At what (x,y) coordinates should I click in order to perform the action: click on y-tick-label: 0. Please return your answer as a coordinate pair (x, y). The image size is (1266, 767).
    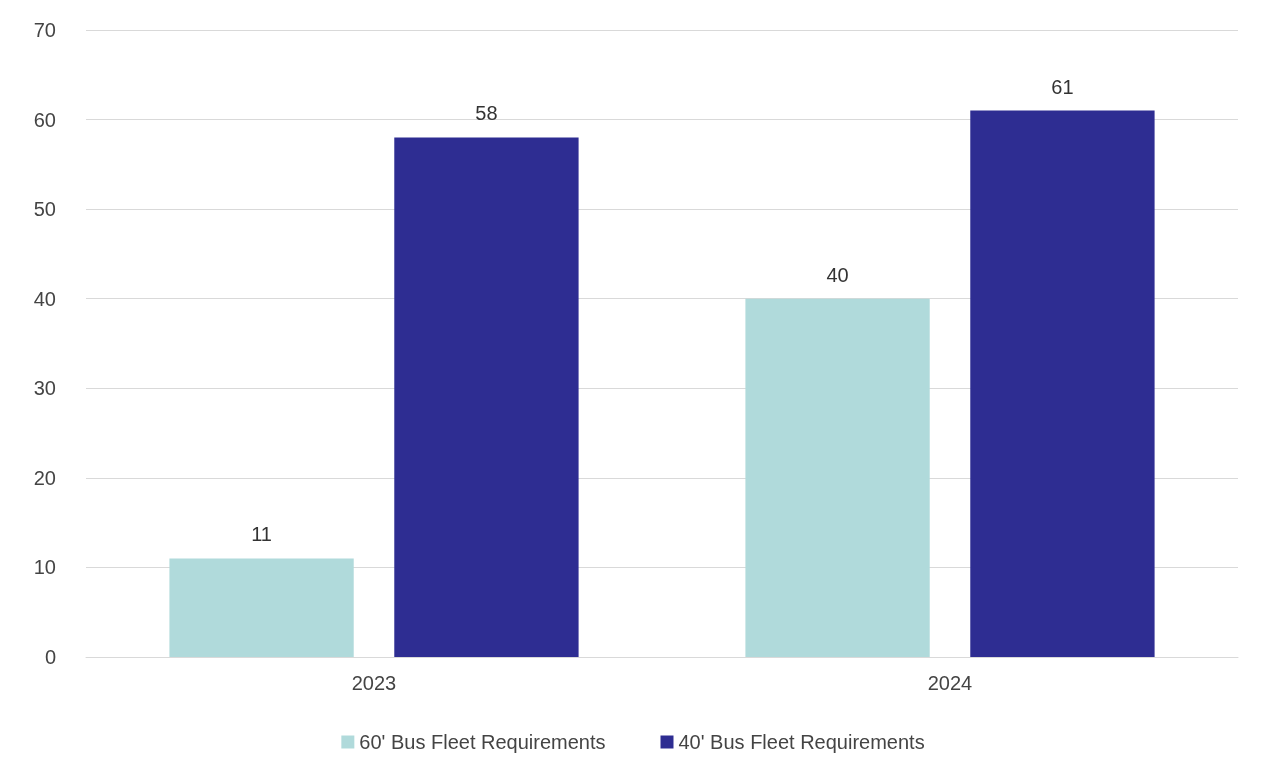
    Looking at the image, I should click on (50, 657).